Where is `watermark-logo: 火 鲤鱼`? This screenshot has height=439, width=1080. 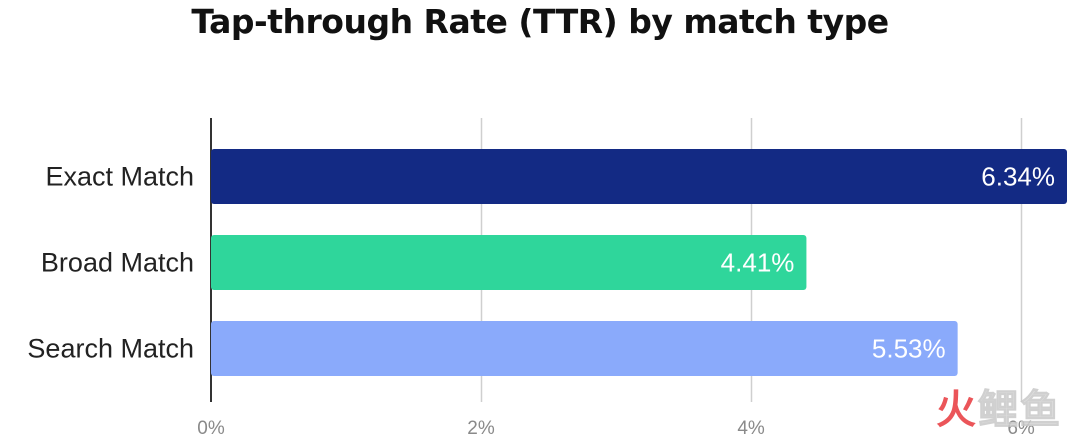
watermark-logo: 火 鲤鱼 is located at coordinates (999, 406).